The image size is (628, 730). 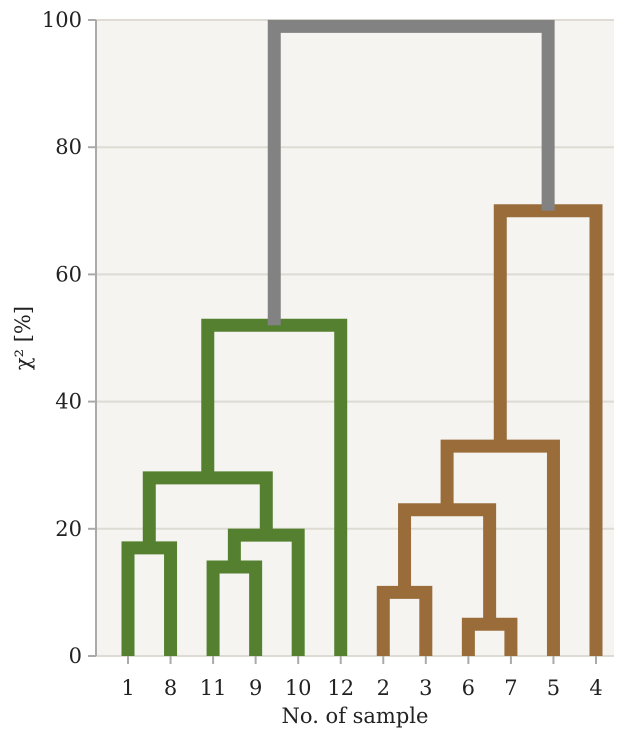 I want to click on x-axis-title: No. of sample, so click(x=355, y=716).